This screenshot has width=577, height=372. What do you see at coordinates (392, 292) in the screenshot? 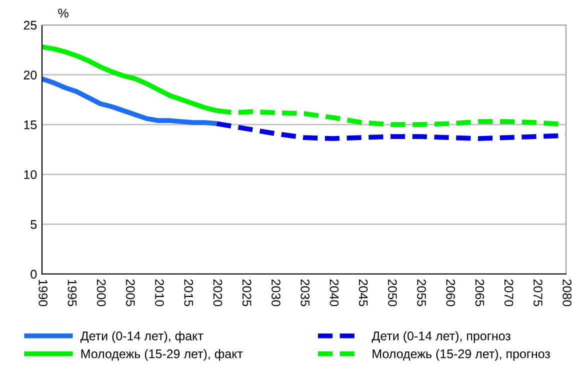
I see `x-tick-label: 2050` at bounding box center [392, 292].